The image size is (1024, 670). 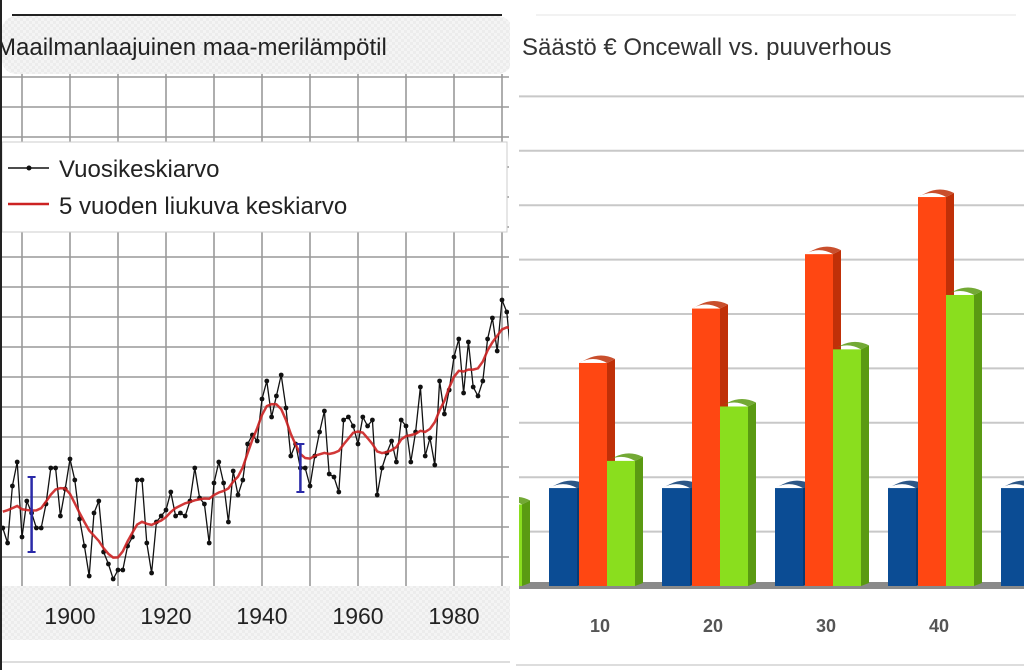 What do you see at coordinates (713, 626) in the screenshot?
I see `x-tick-label: 20` at bounding box center [713, 626].